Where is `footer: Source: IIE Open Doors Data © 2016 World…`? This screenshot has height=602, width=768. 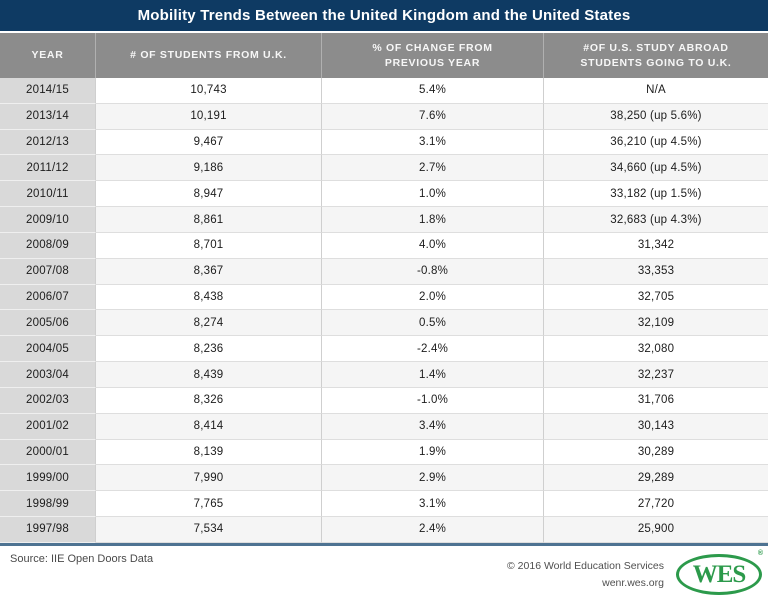
footer: Source: IIE Open Doors Data © 2016 World… is located at coordinates (384, 574).